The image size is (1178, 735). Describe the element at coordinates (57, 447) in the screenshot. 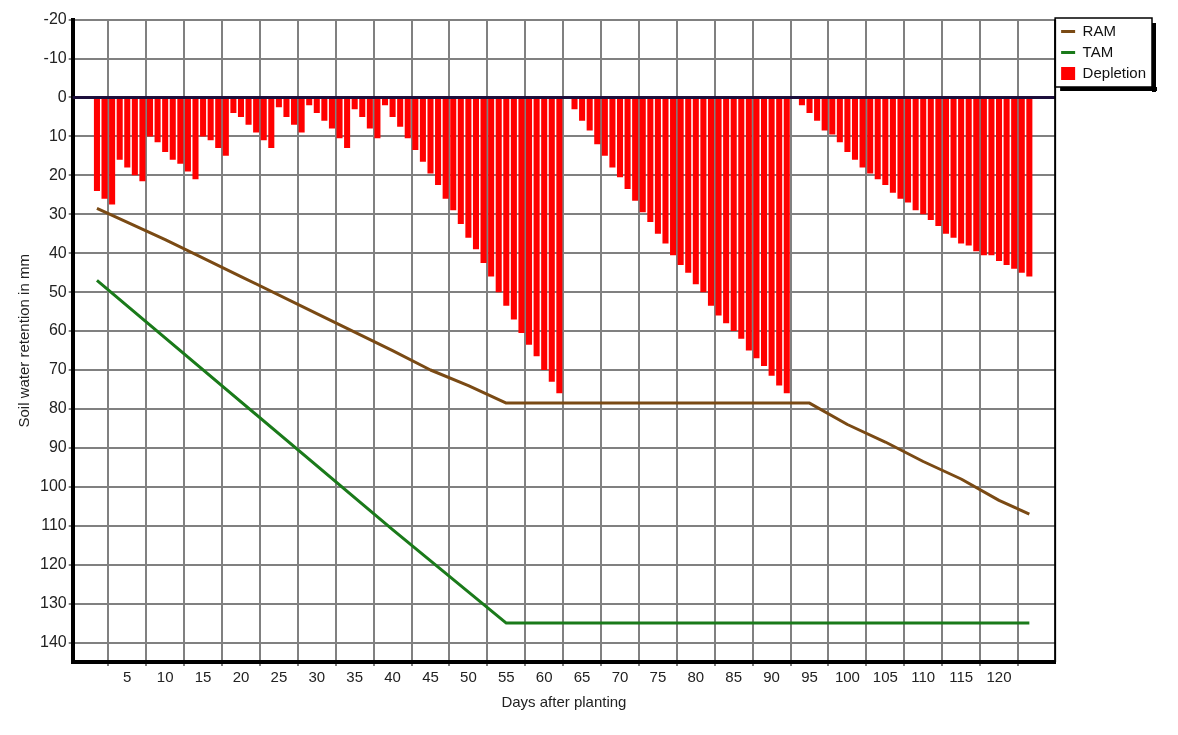

I see `y-tick-label: 90` at that location.